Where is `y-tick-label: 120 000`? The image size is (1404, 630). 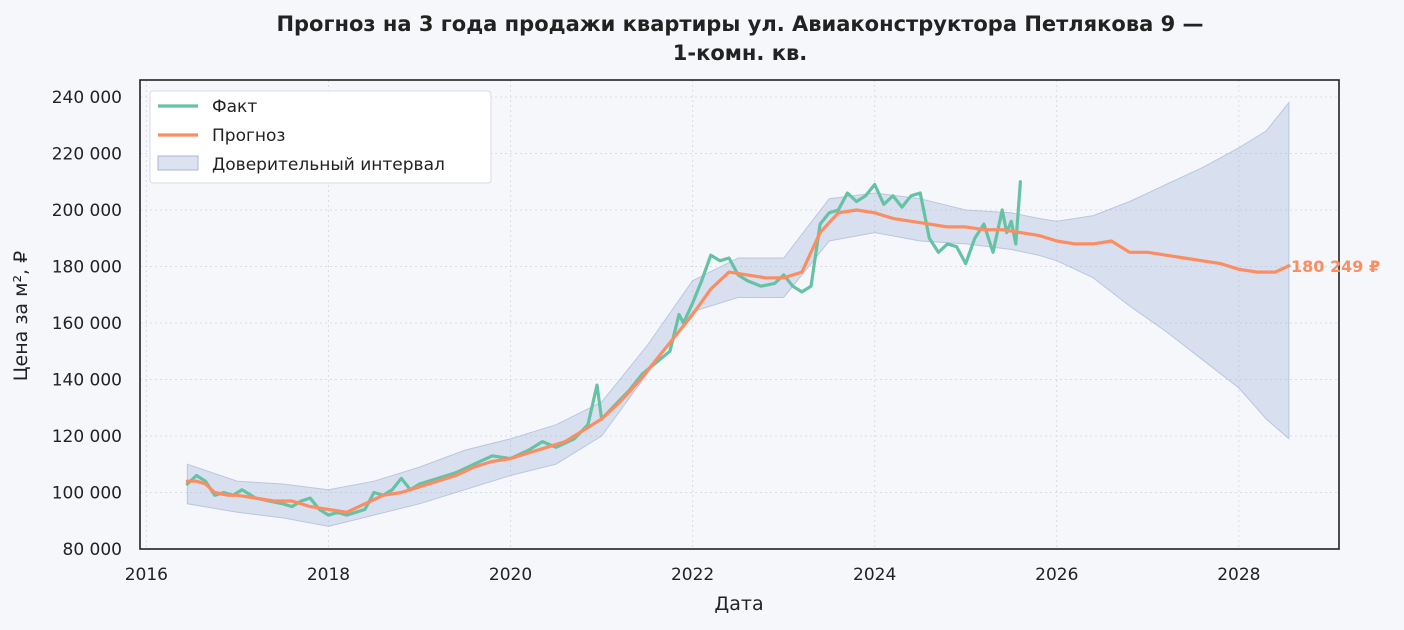 y-tick-label: 120 000 is located at coordinates (87, 437).